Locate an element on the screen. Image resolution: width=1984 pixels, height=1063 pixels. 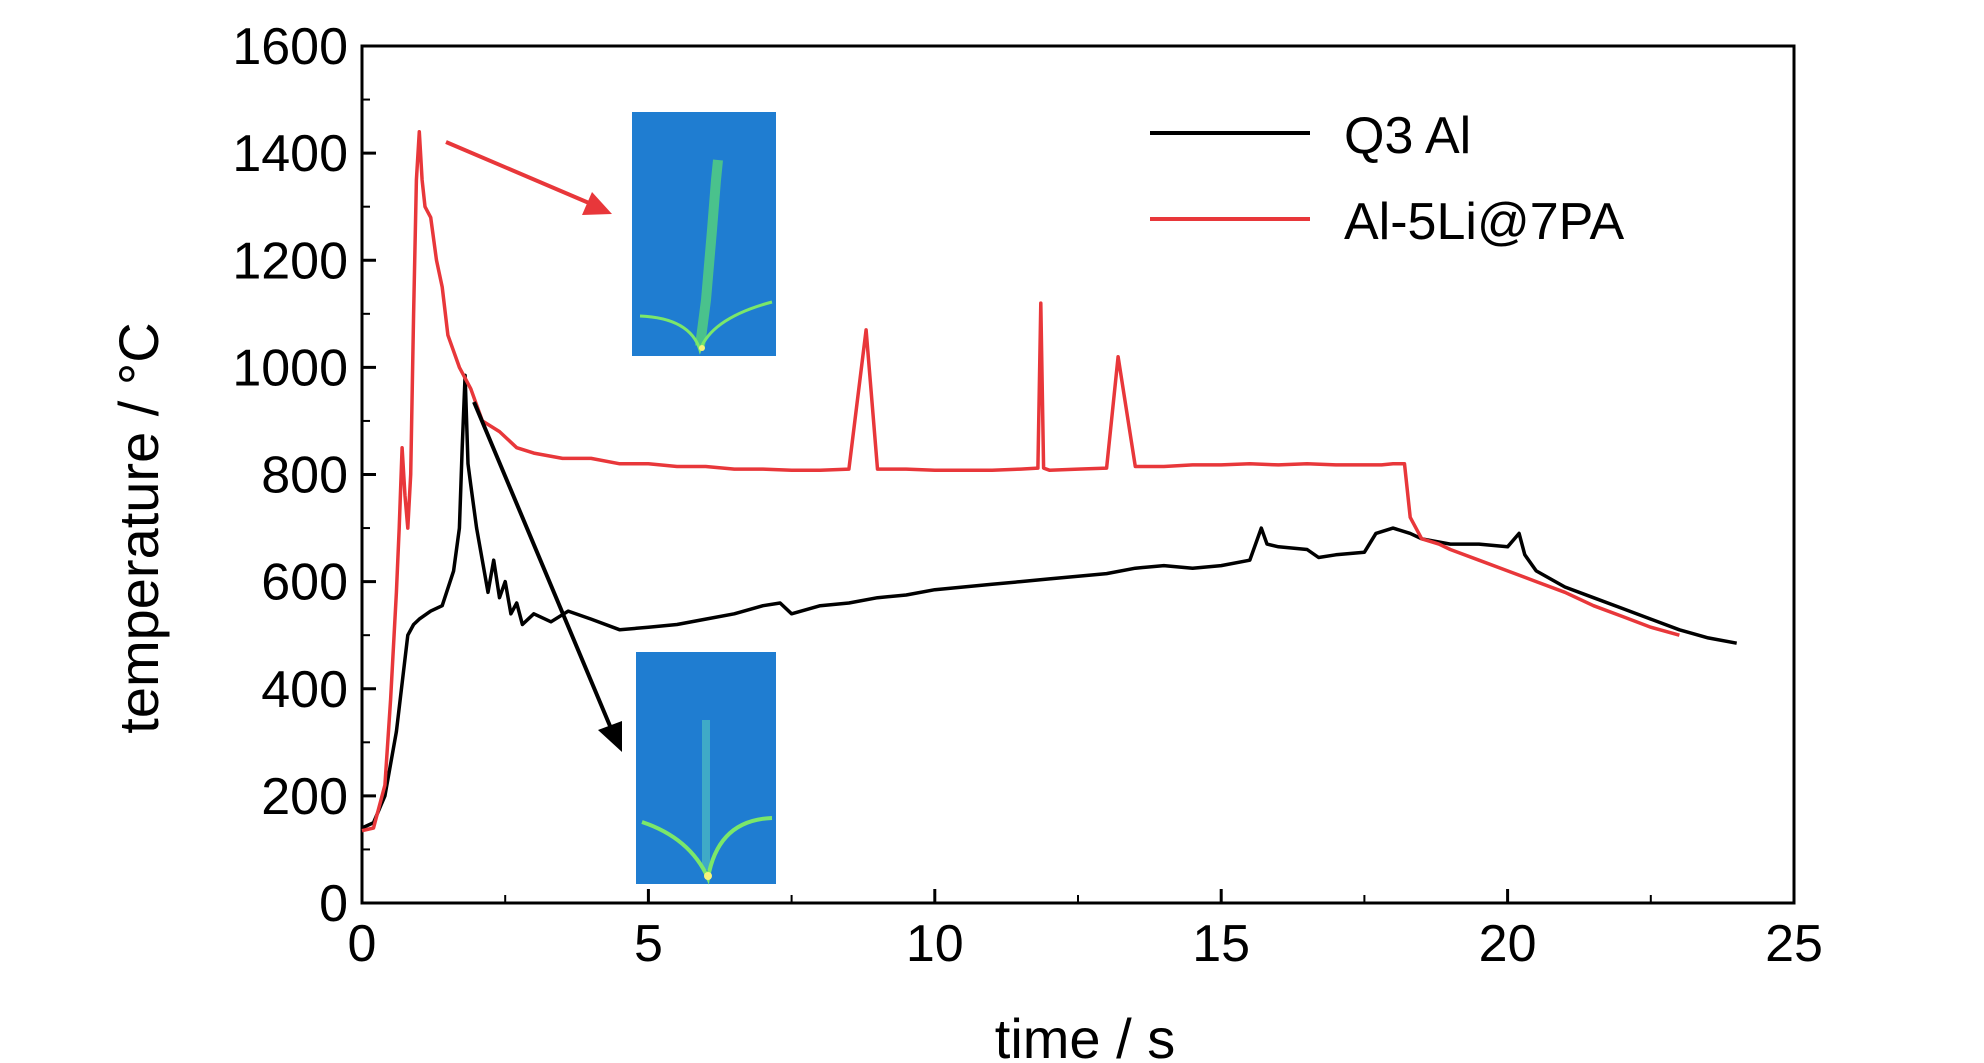
legend: Q3 Al Al-5Li@7PA is located at coordinates (1422, 185).